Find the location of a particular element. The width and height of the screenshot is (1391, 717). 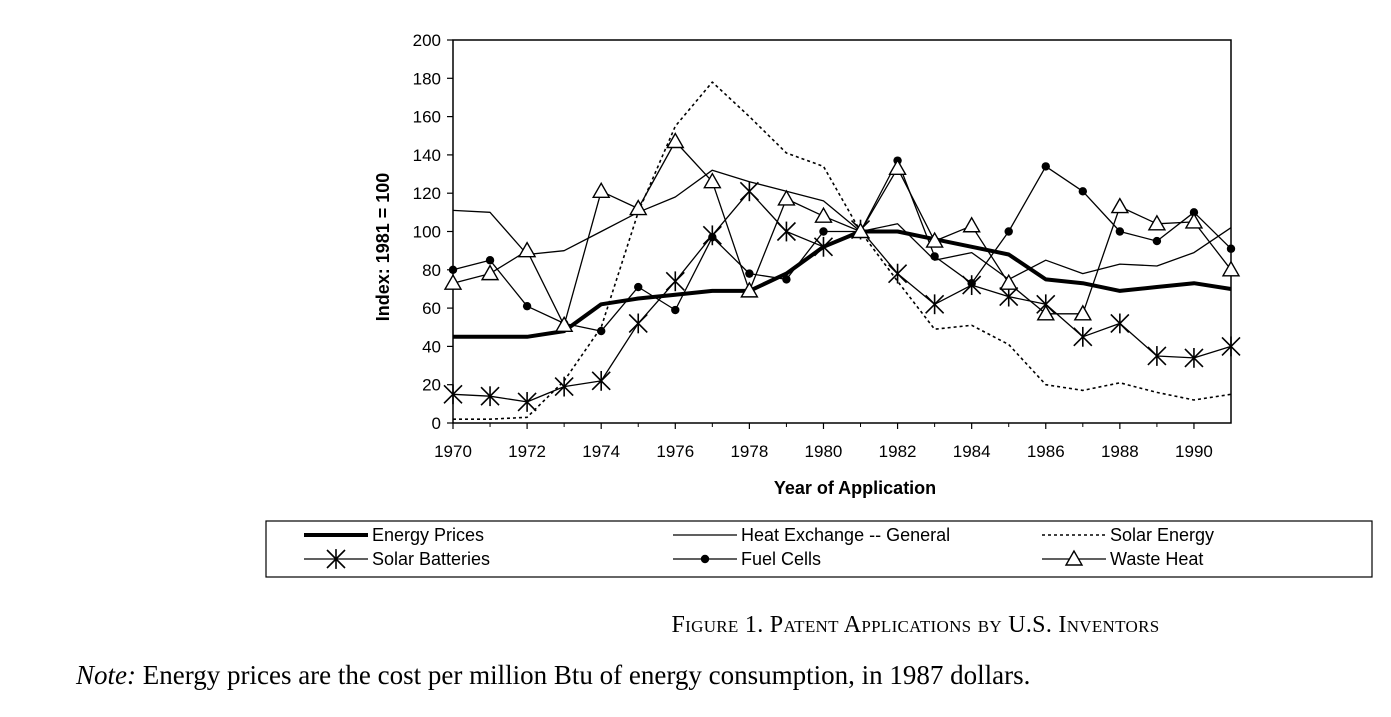

y-tick-label: 20 is located at coordinates (431, 385).